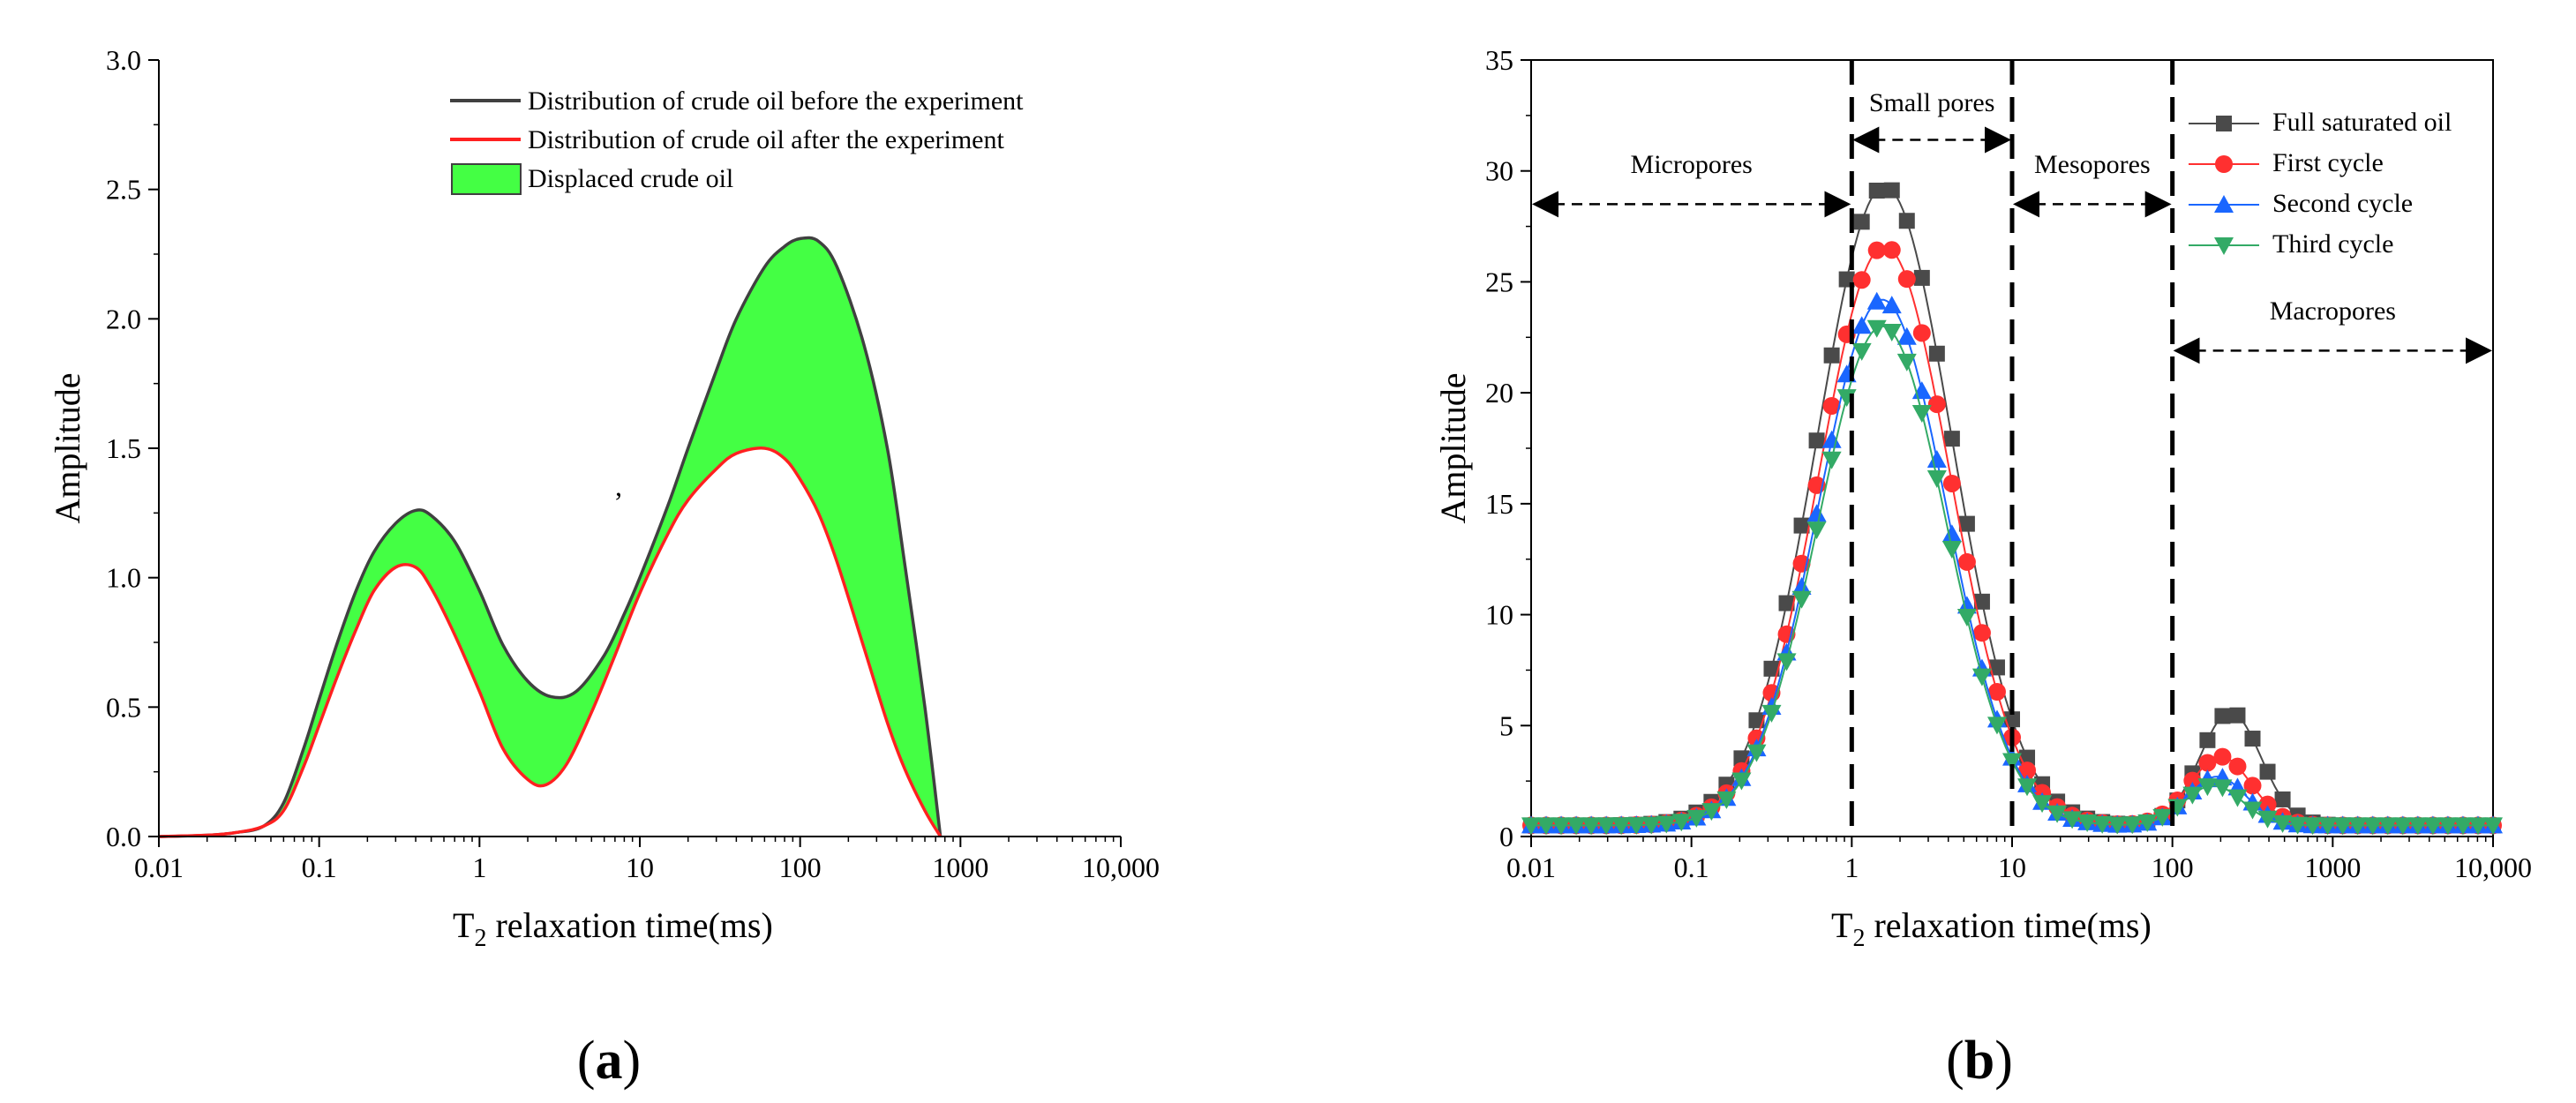  Describe the element at coordinates (1851, 867) in the screenshot. I see `panel-b-x-tick-label: 1` at that location.